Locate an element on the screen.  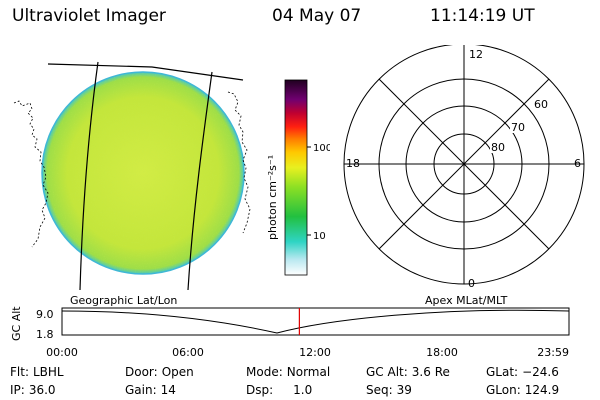
altitude-curve is located at coordinates (315, 321).